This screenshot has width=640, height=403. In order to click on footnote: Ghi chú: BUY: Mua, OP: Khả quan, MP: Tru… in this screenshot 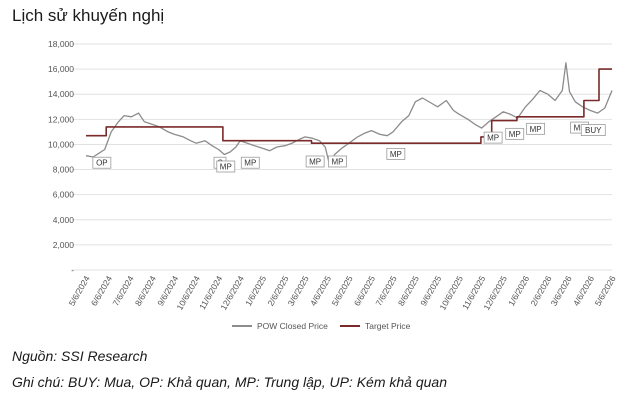, I will do `click(229, 382)`.